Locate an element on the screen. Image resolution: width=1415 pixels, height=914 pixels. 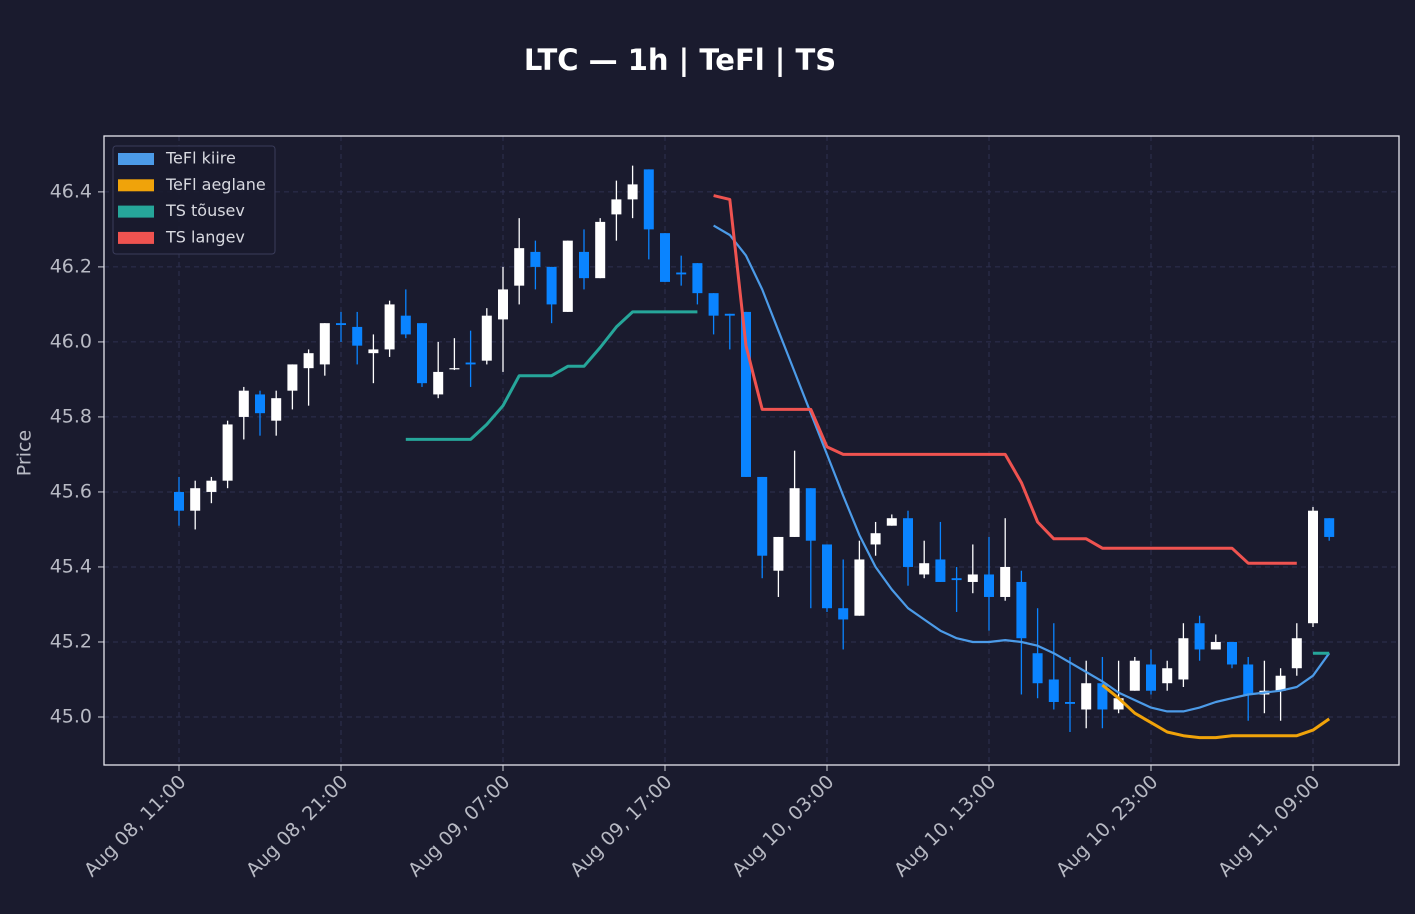
y-tick-label: 45.8 is located at coordinates (71, 416).